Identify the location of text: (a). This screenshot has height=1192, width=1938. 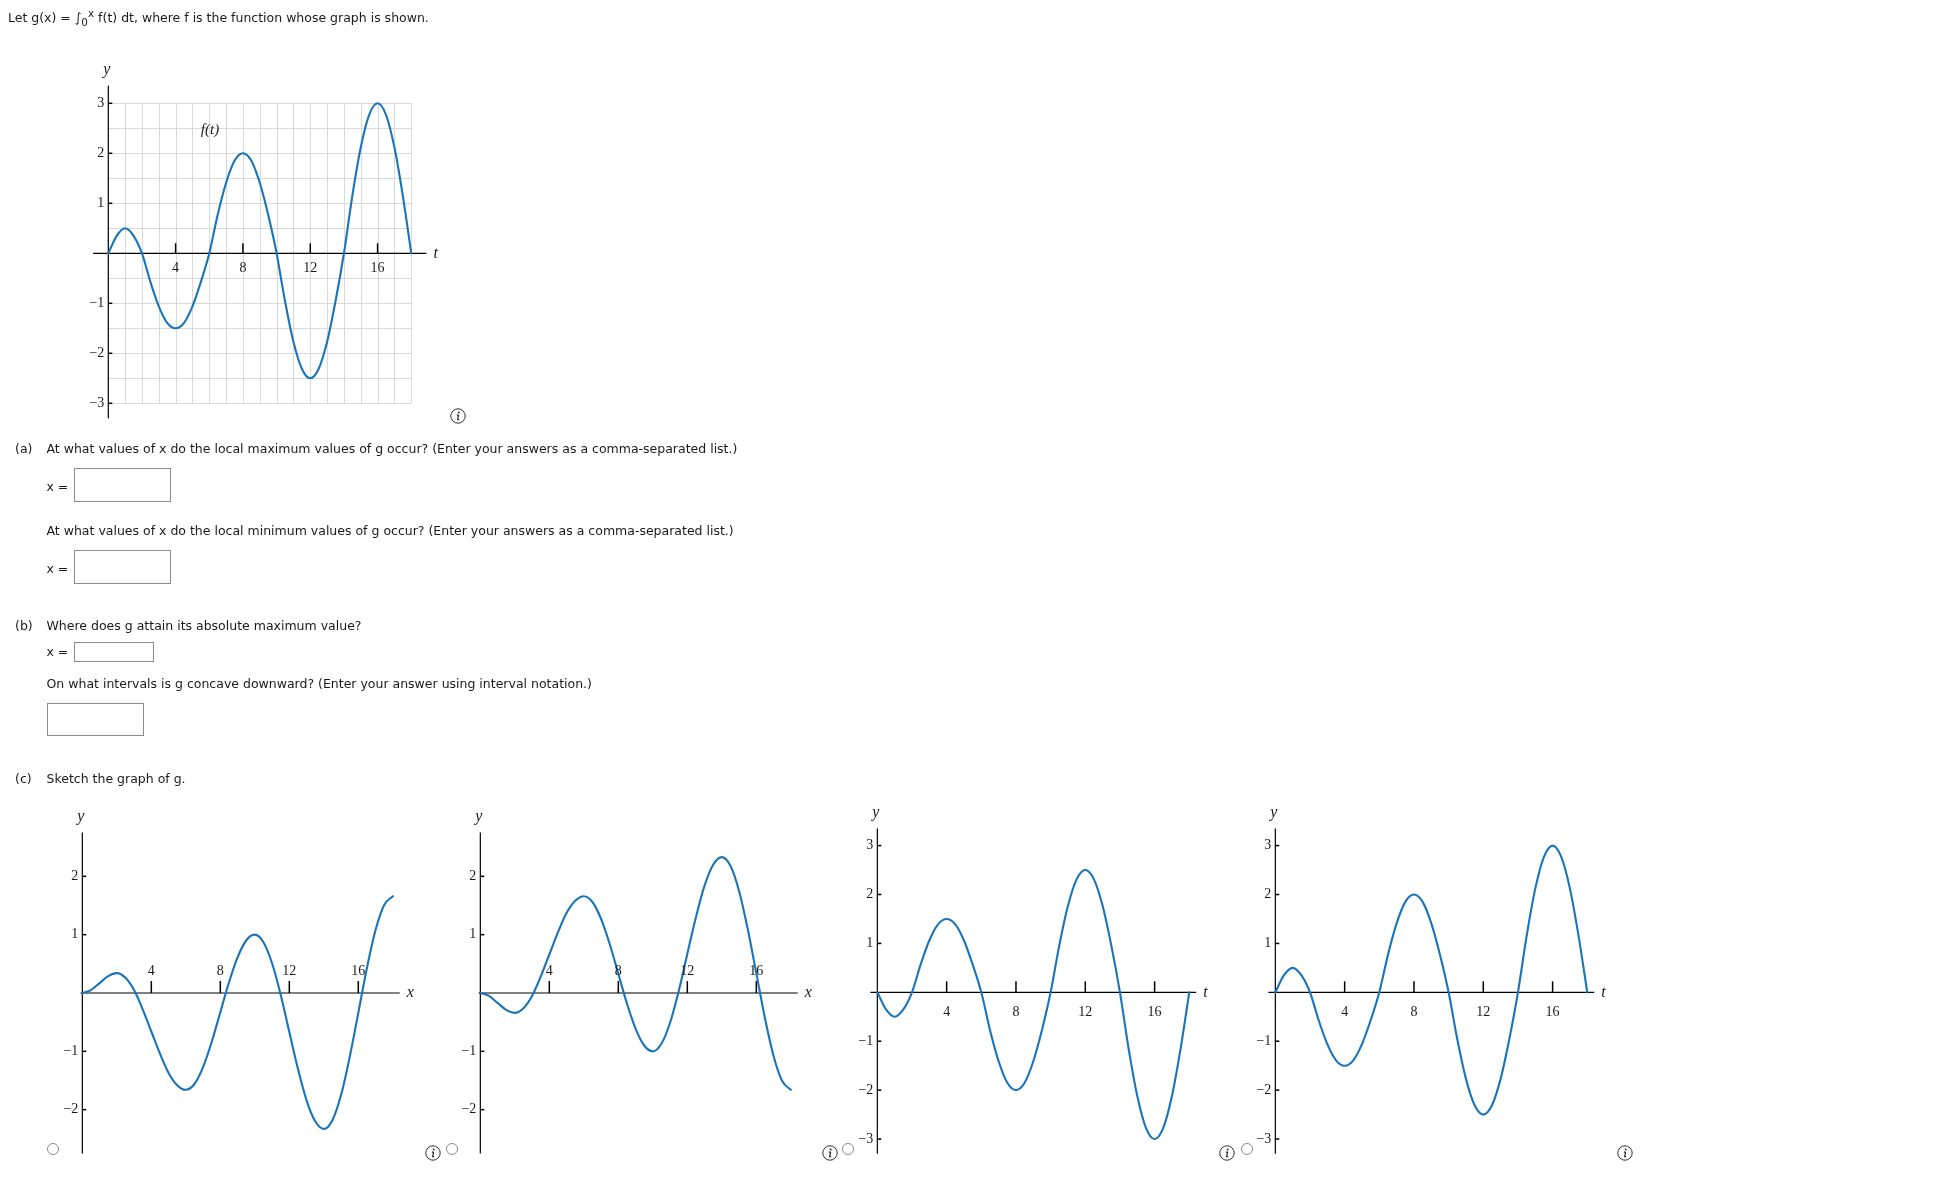
(24, 449).